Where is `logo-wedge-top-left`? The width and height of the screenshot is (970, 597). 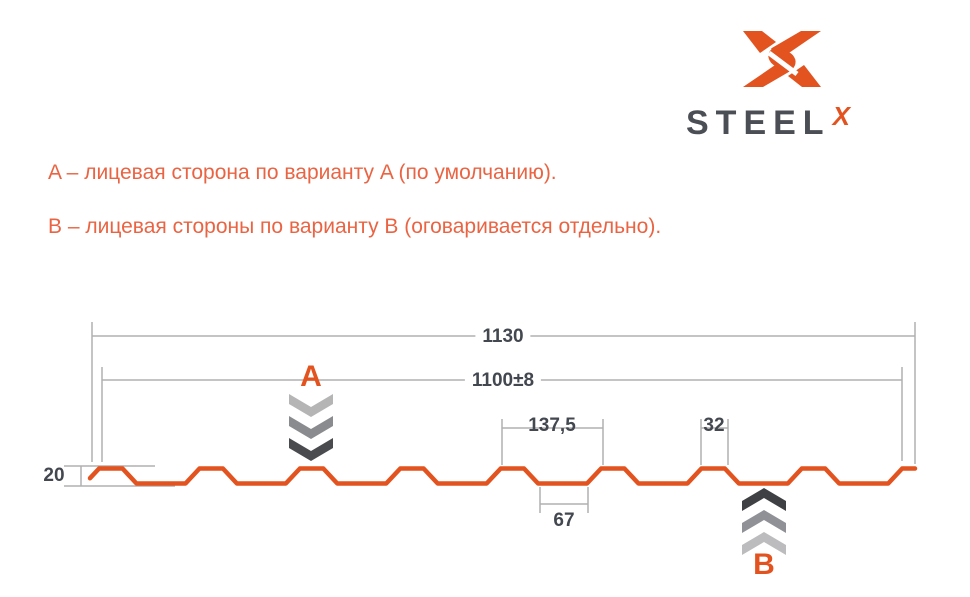
logo-wedge-top-left is located at coordinates (759, 42).